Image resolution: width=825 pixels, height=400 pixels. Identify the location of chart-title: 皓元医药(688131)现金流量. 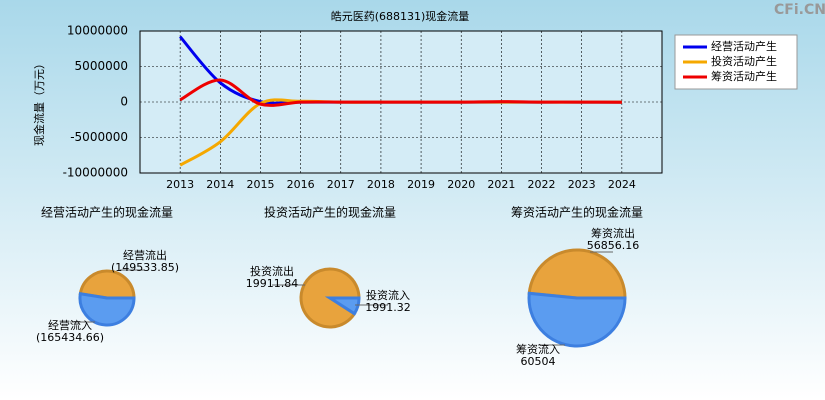
(400, 16).